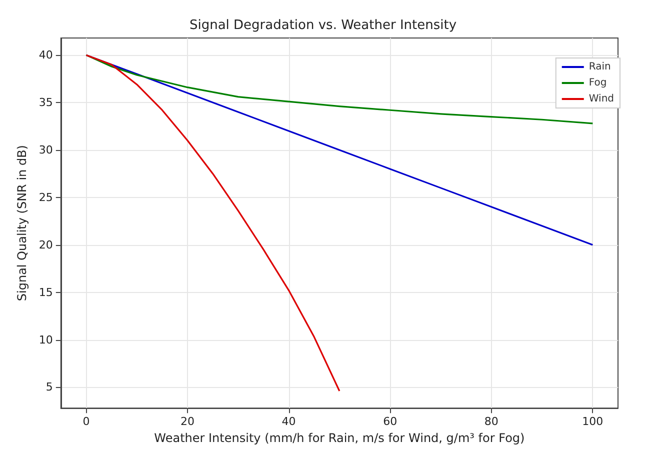 The height and width of the screenshot is (457, 646). I want to click on x-tick-label: 20, so click(187, 421).